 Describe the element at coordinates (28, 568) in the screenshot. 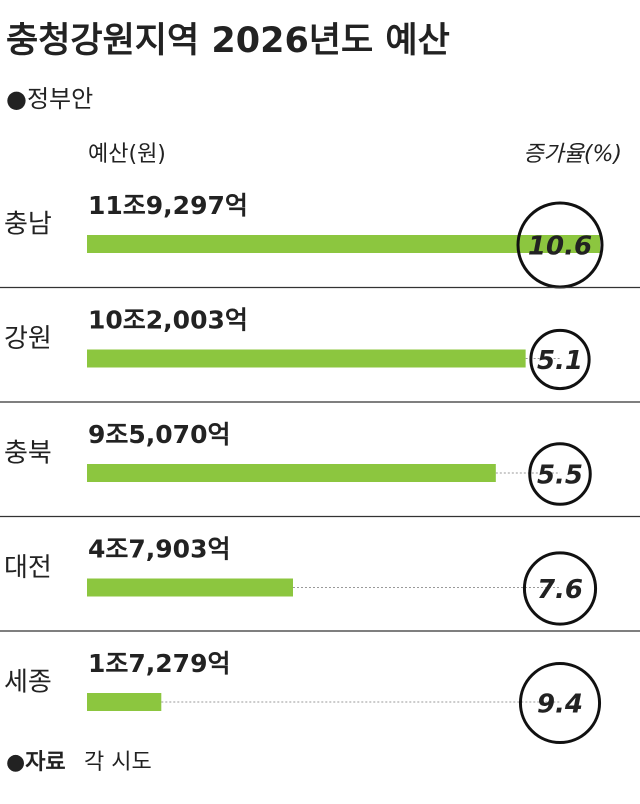

I see `category-label: 대전` at that location.